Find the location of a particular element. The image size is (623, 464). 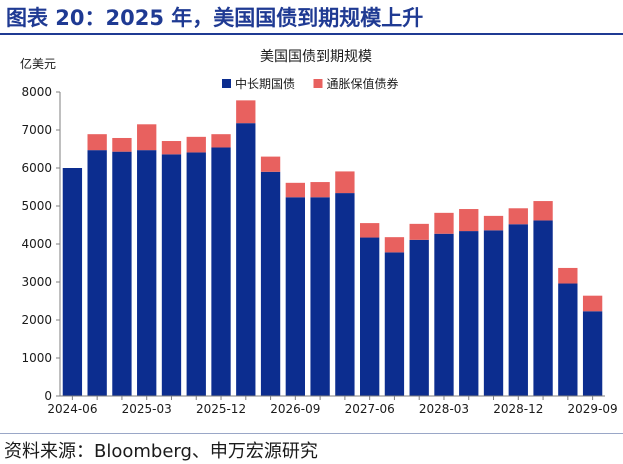

y-tick-label: 8000 is located at coordinates (36, 92).